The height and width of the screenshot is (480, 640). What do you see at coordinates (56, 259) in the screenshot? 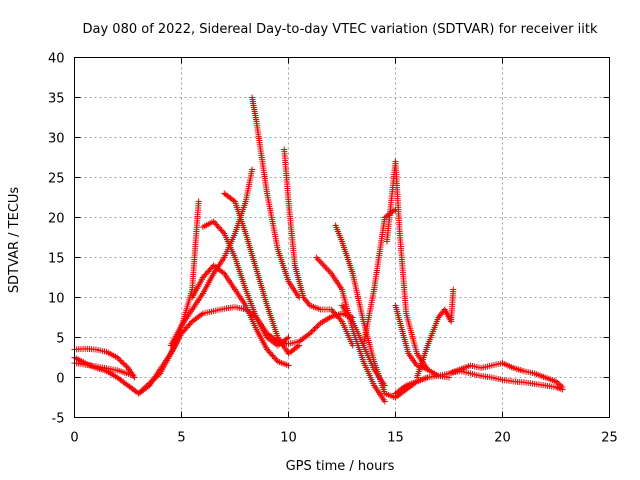
I see `y-tick-label: 15` at bounding box center [56, 259].